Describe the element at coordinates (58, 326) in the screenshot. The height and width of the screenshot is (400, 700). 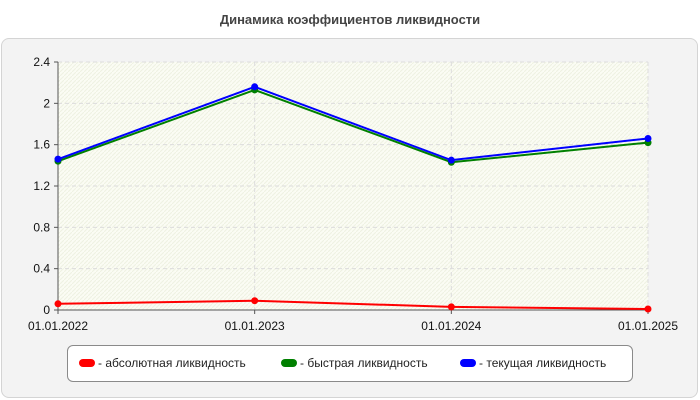
I see `x-tick-label: 01.01.2022` at that location.